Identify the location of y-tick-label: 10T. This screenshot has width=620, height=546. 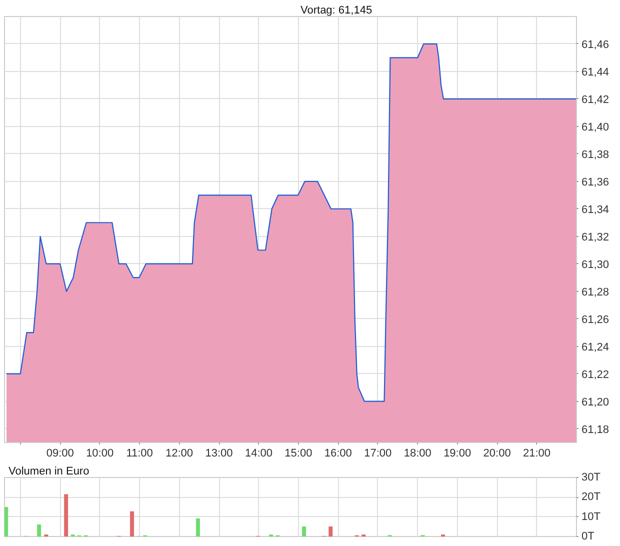
(591, 516).